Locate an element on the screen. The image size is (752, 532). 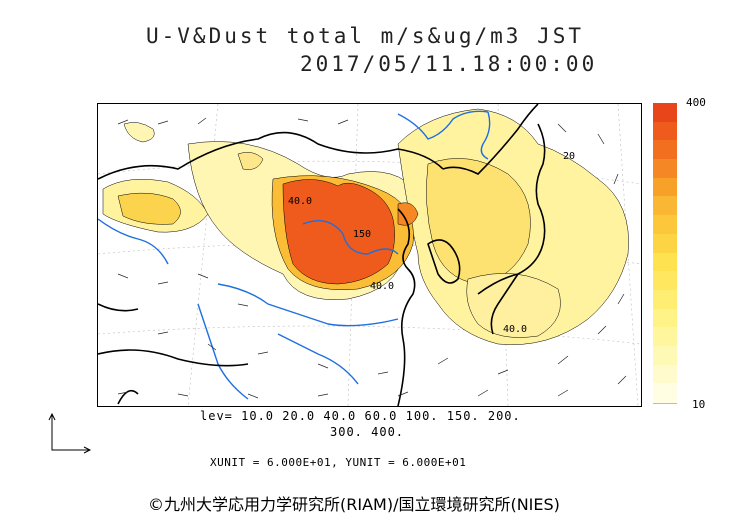
vector-scale-arrows-icon is located at coordinates (70, 433).